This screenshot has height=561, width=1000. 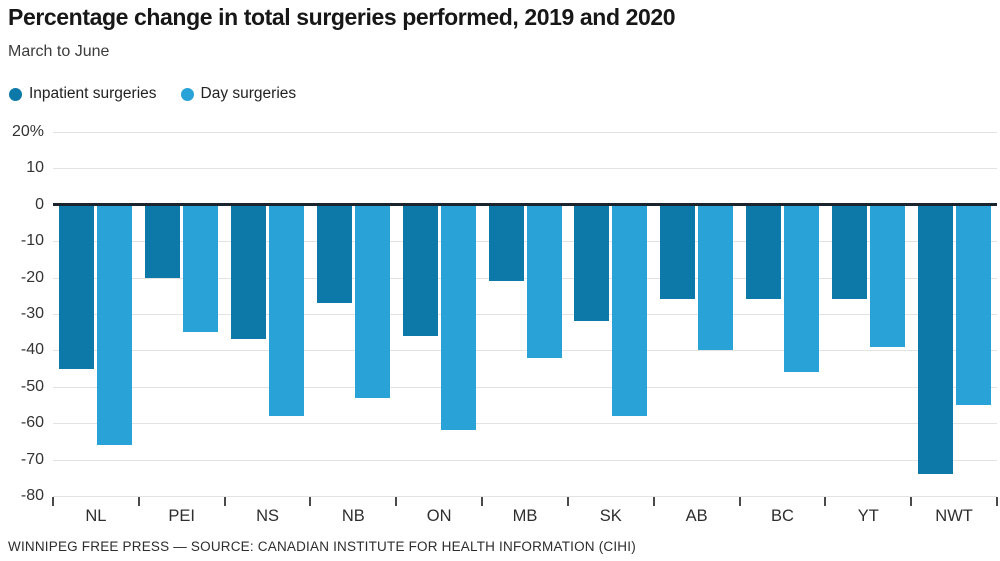 I want to click on bar-inpatient-YT, so click(x=849, y=252).